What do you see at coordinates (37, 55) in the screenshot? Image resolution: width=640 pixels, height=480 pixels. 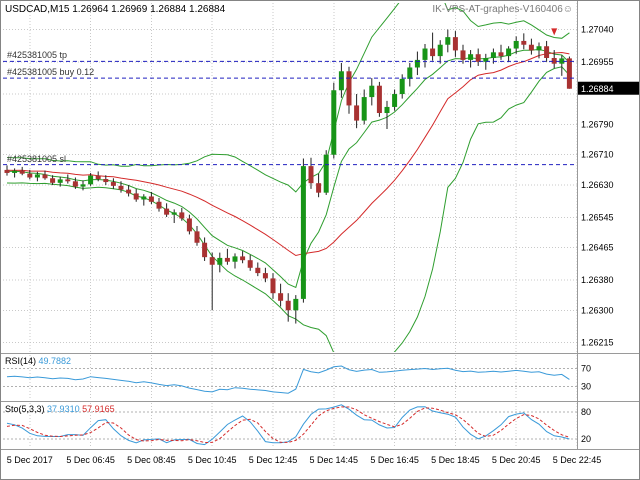 I see `order-label-tp: #425381005 tp` at bounding box center [37, 55].